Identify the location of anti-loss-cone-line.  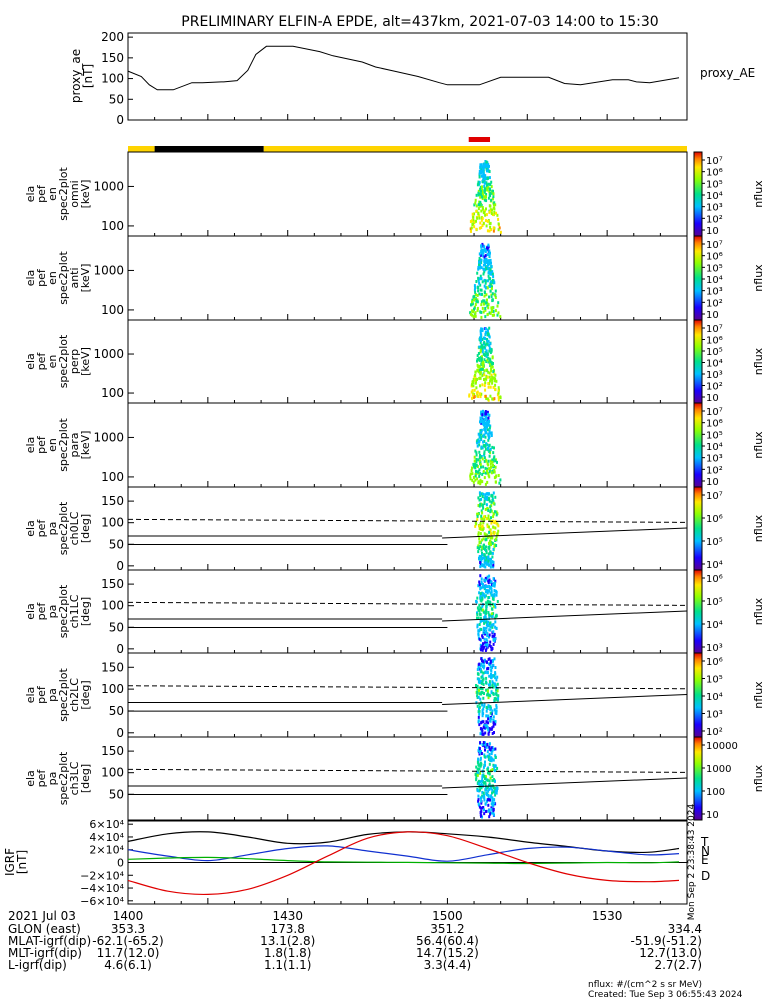
(407, 687).